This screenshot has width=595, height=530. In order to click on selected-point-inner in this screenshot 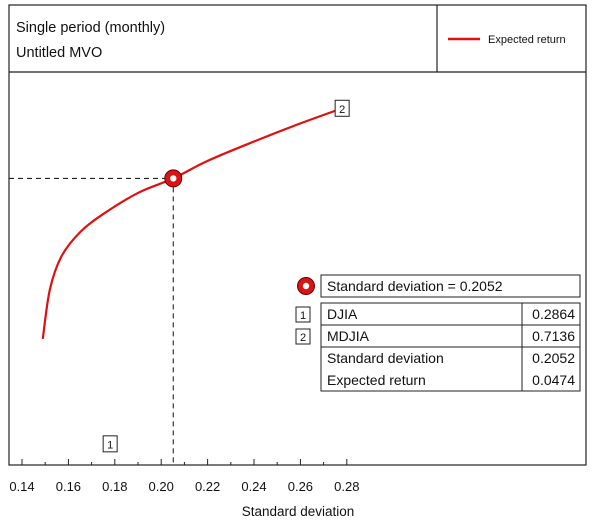, I will do `click(173, 178)`.